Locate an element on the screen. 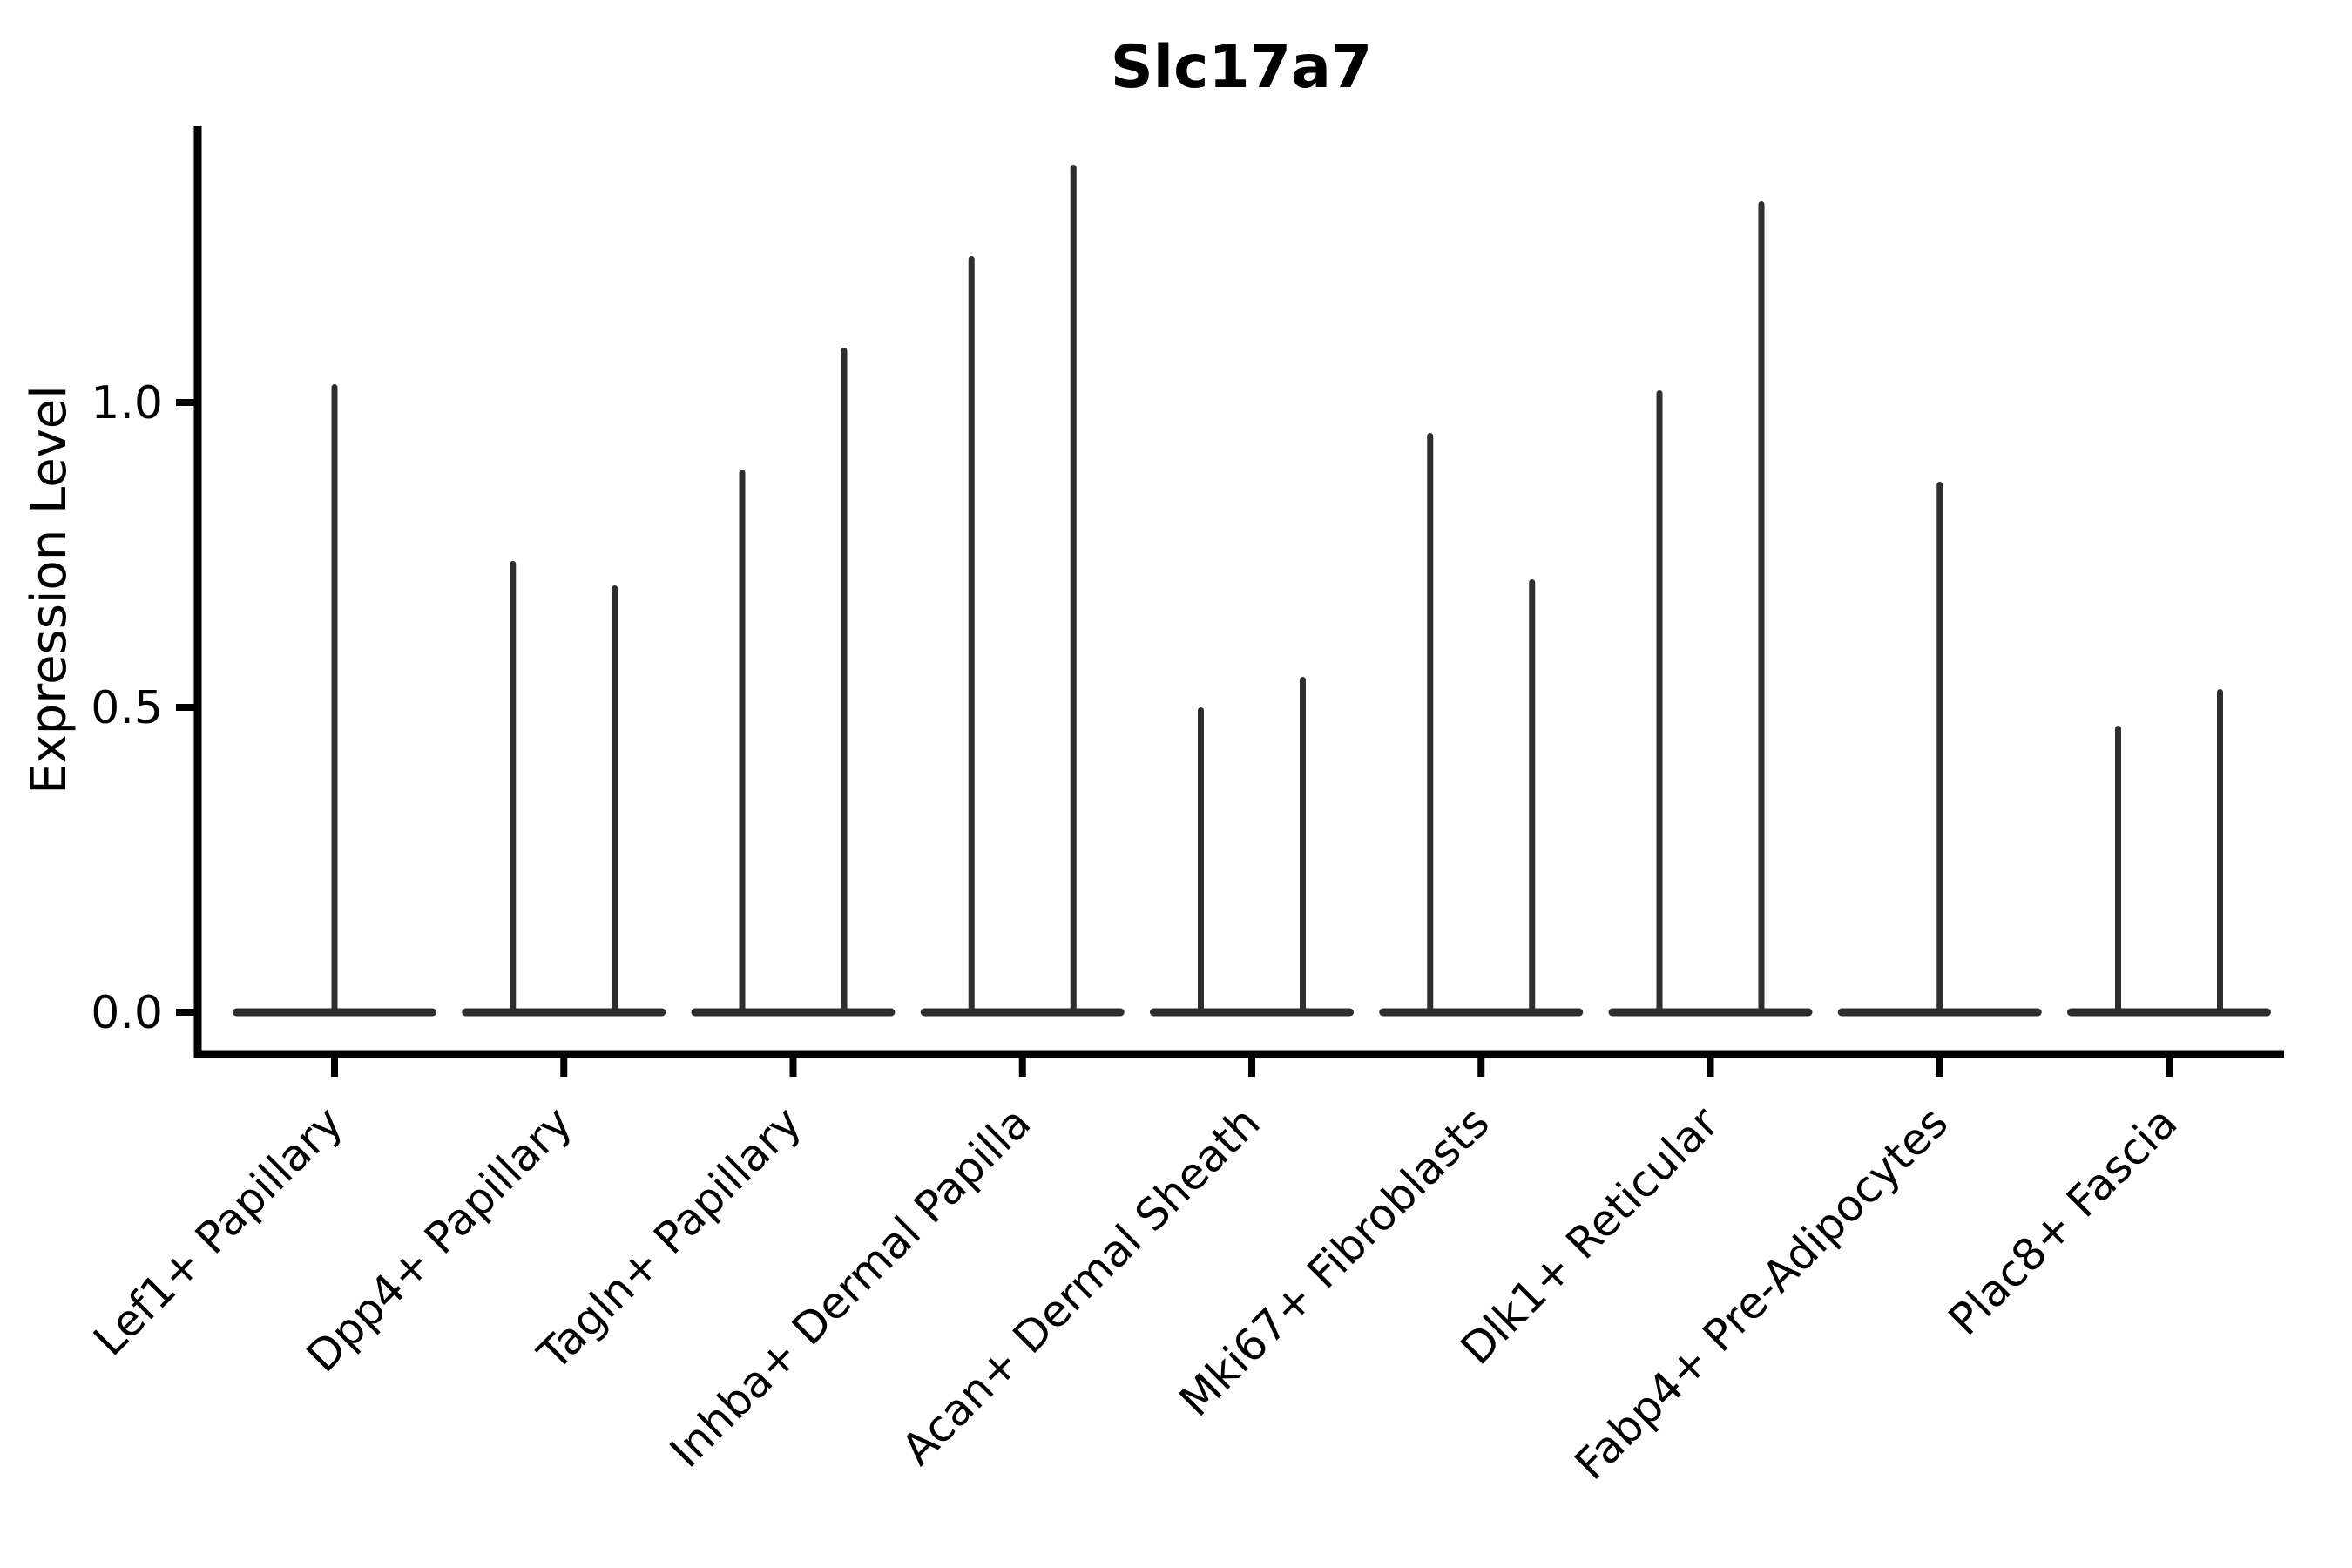  y-tick-labels: 0.0 0.5 1.0 is located at coordinates (127, 708).